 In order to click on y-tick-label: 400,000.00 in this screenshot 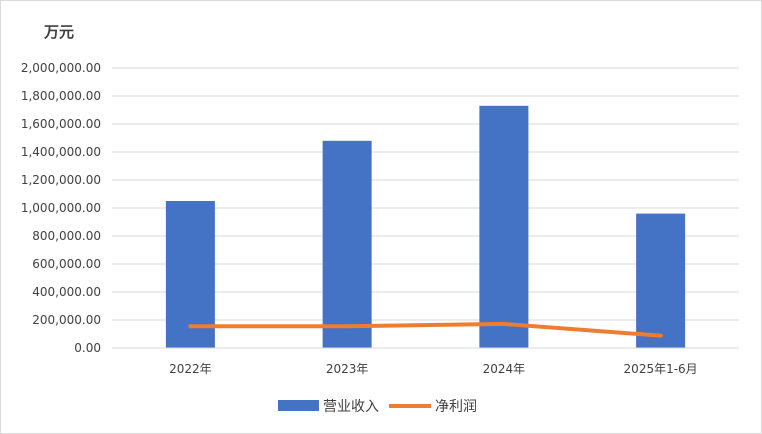, I will do `click(66, 292)`.